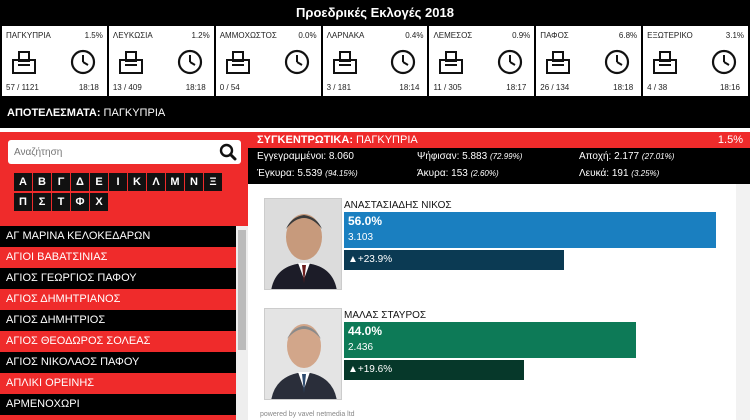 The image size is (750, 420). Describe the element at coordinates (118, 236) in the screenshot. I see `list-item: ΑΓ ΜΑΡΙΝΑ ΚΕΛΟΚΕΔΑΡΩΝ` at that location.